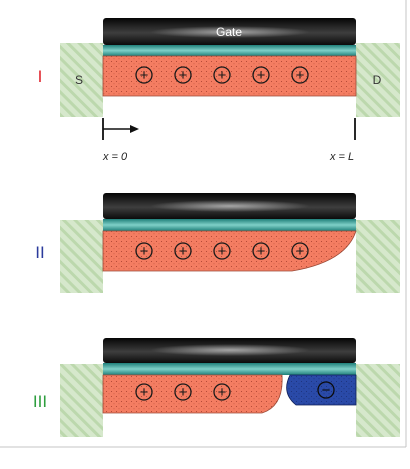 Image resolution: width=410 pixels, height=469 pixels. What do you see at coordinates (40, 76) in the screenshot?
I see `panel-1-label: I` at bounding box center [40, 76].